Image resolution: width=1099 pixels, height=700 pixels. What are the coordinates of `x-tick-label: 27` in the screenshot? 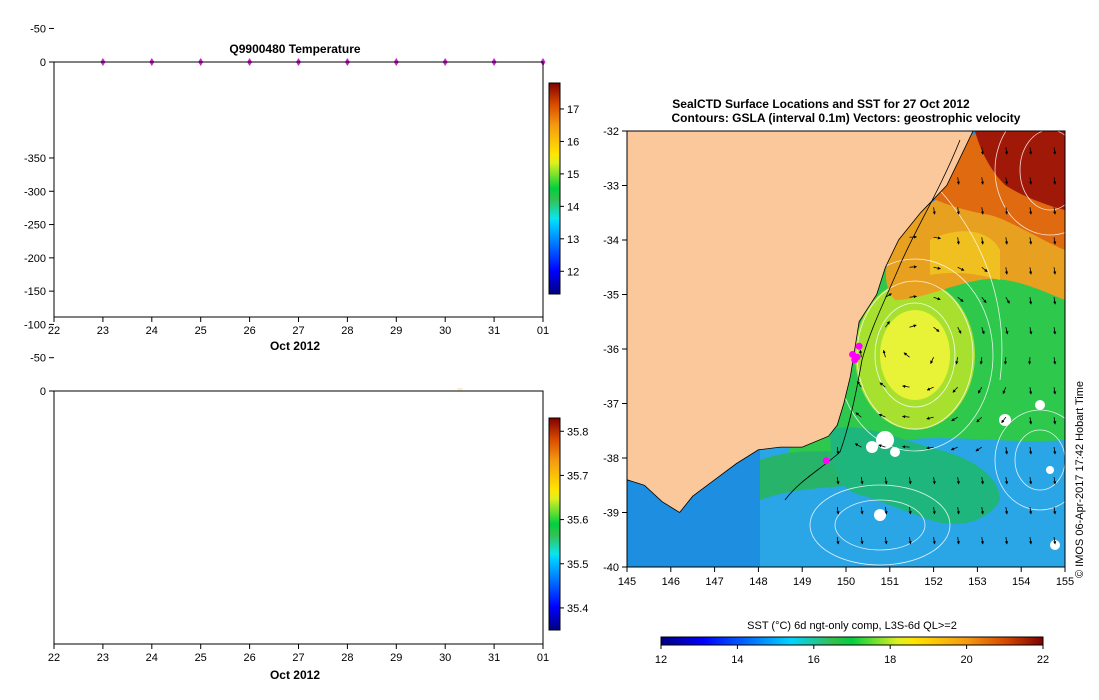 It's located at (298, 331).